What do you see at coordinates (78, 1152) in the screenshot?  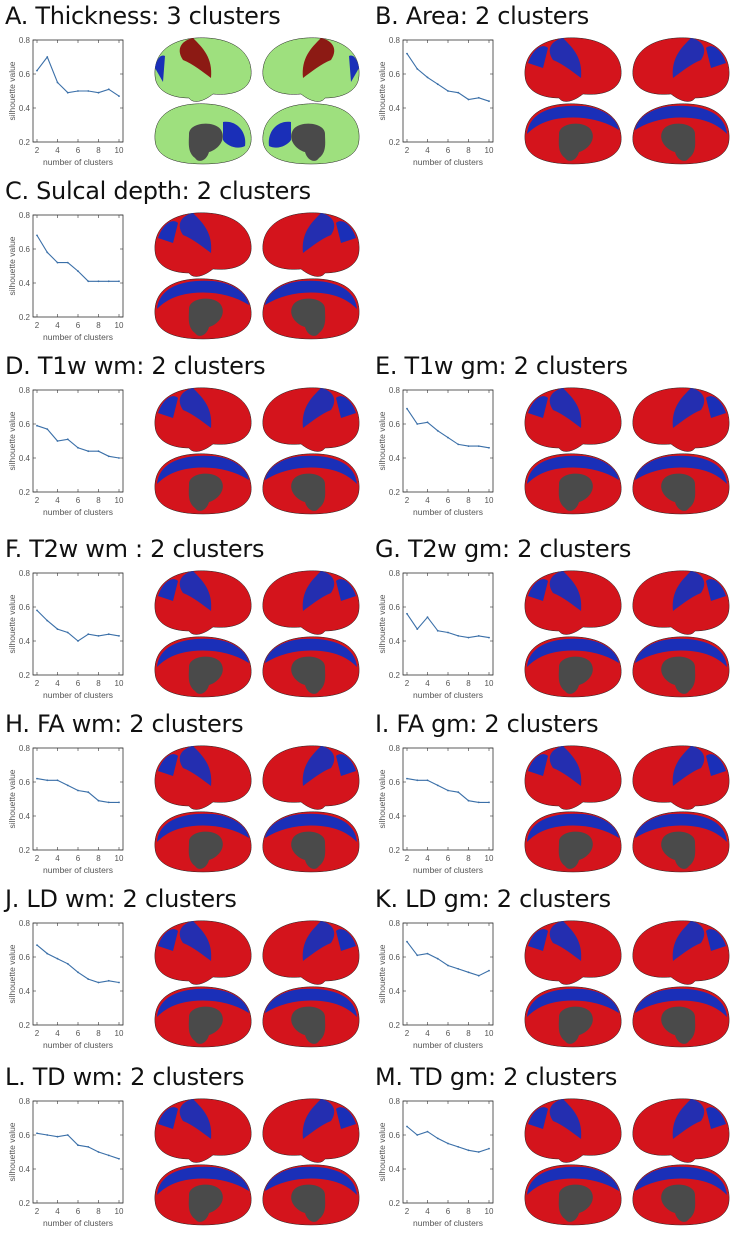 I see `plot-frame` at bounding box center [78, 1152].